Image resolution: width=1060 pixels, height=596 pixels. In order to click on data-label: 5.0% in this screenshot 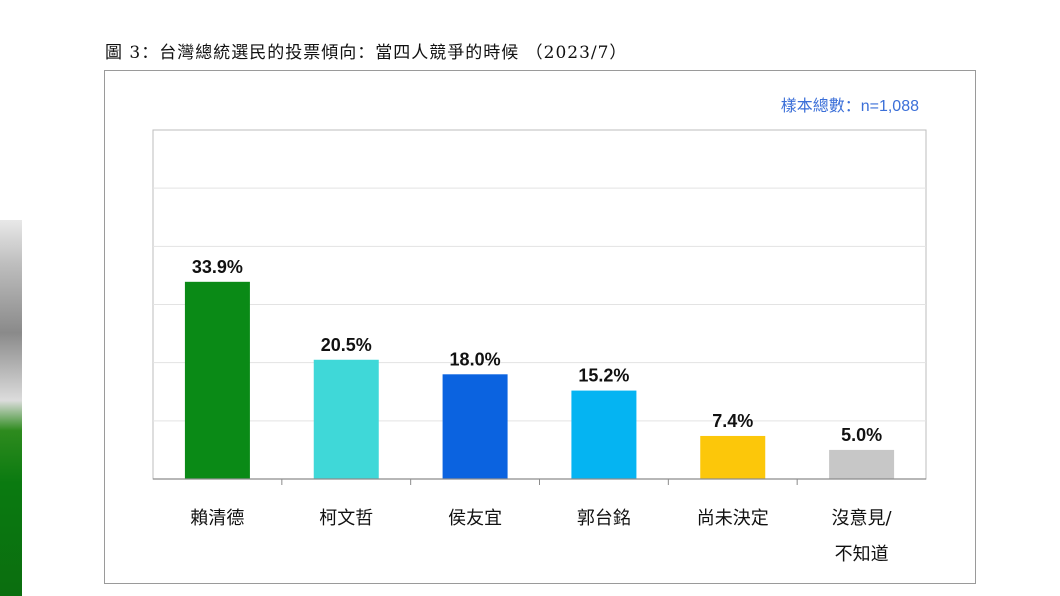, I will do `click(861, 435)`.